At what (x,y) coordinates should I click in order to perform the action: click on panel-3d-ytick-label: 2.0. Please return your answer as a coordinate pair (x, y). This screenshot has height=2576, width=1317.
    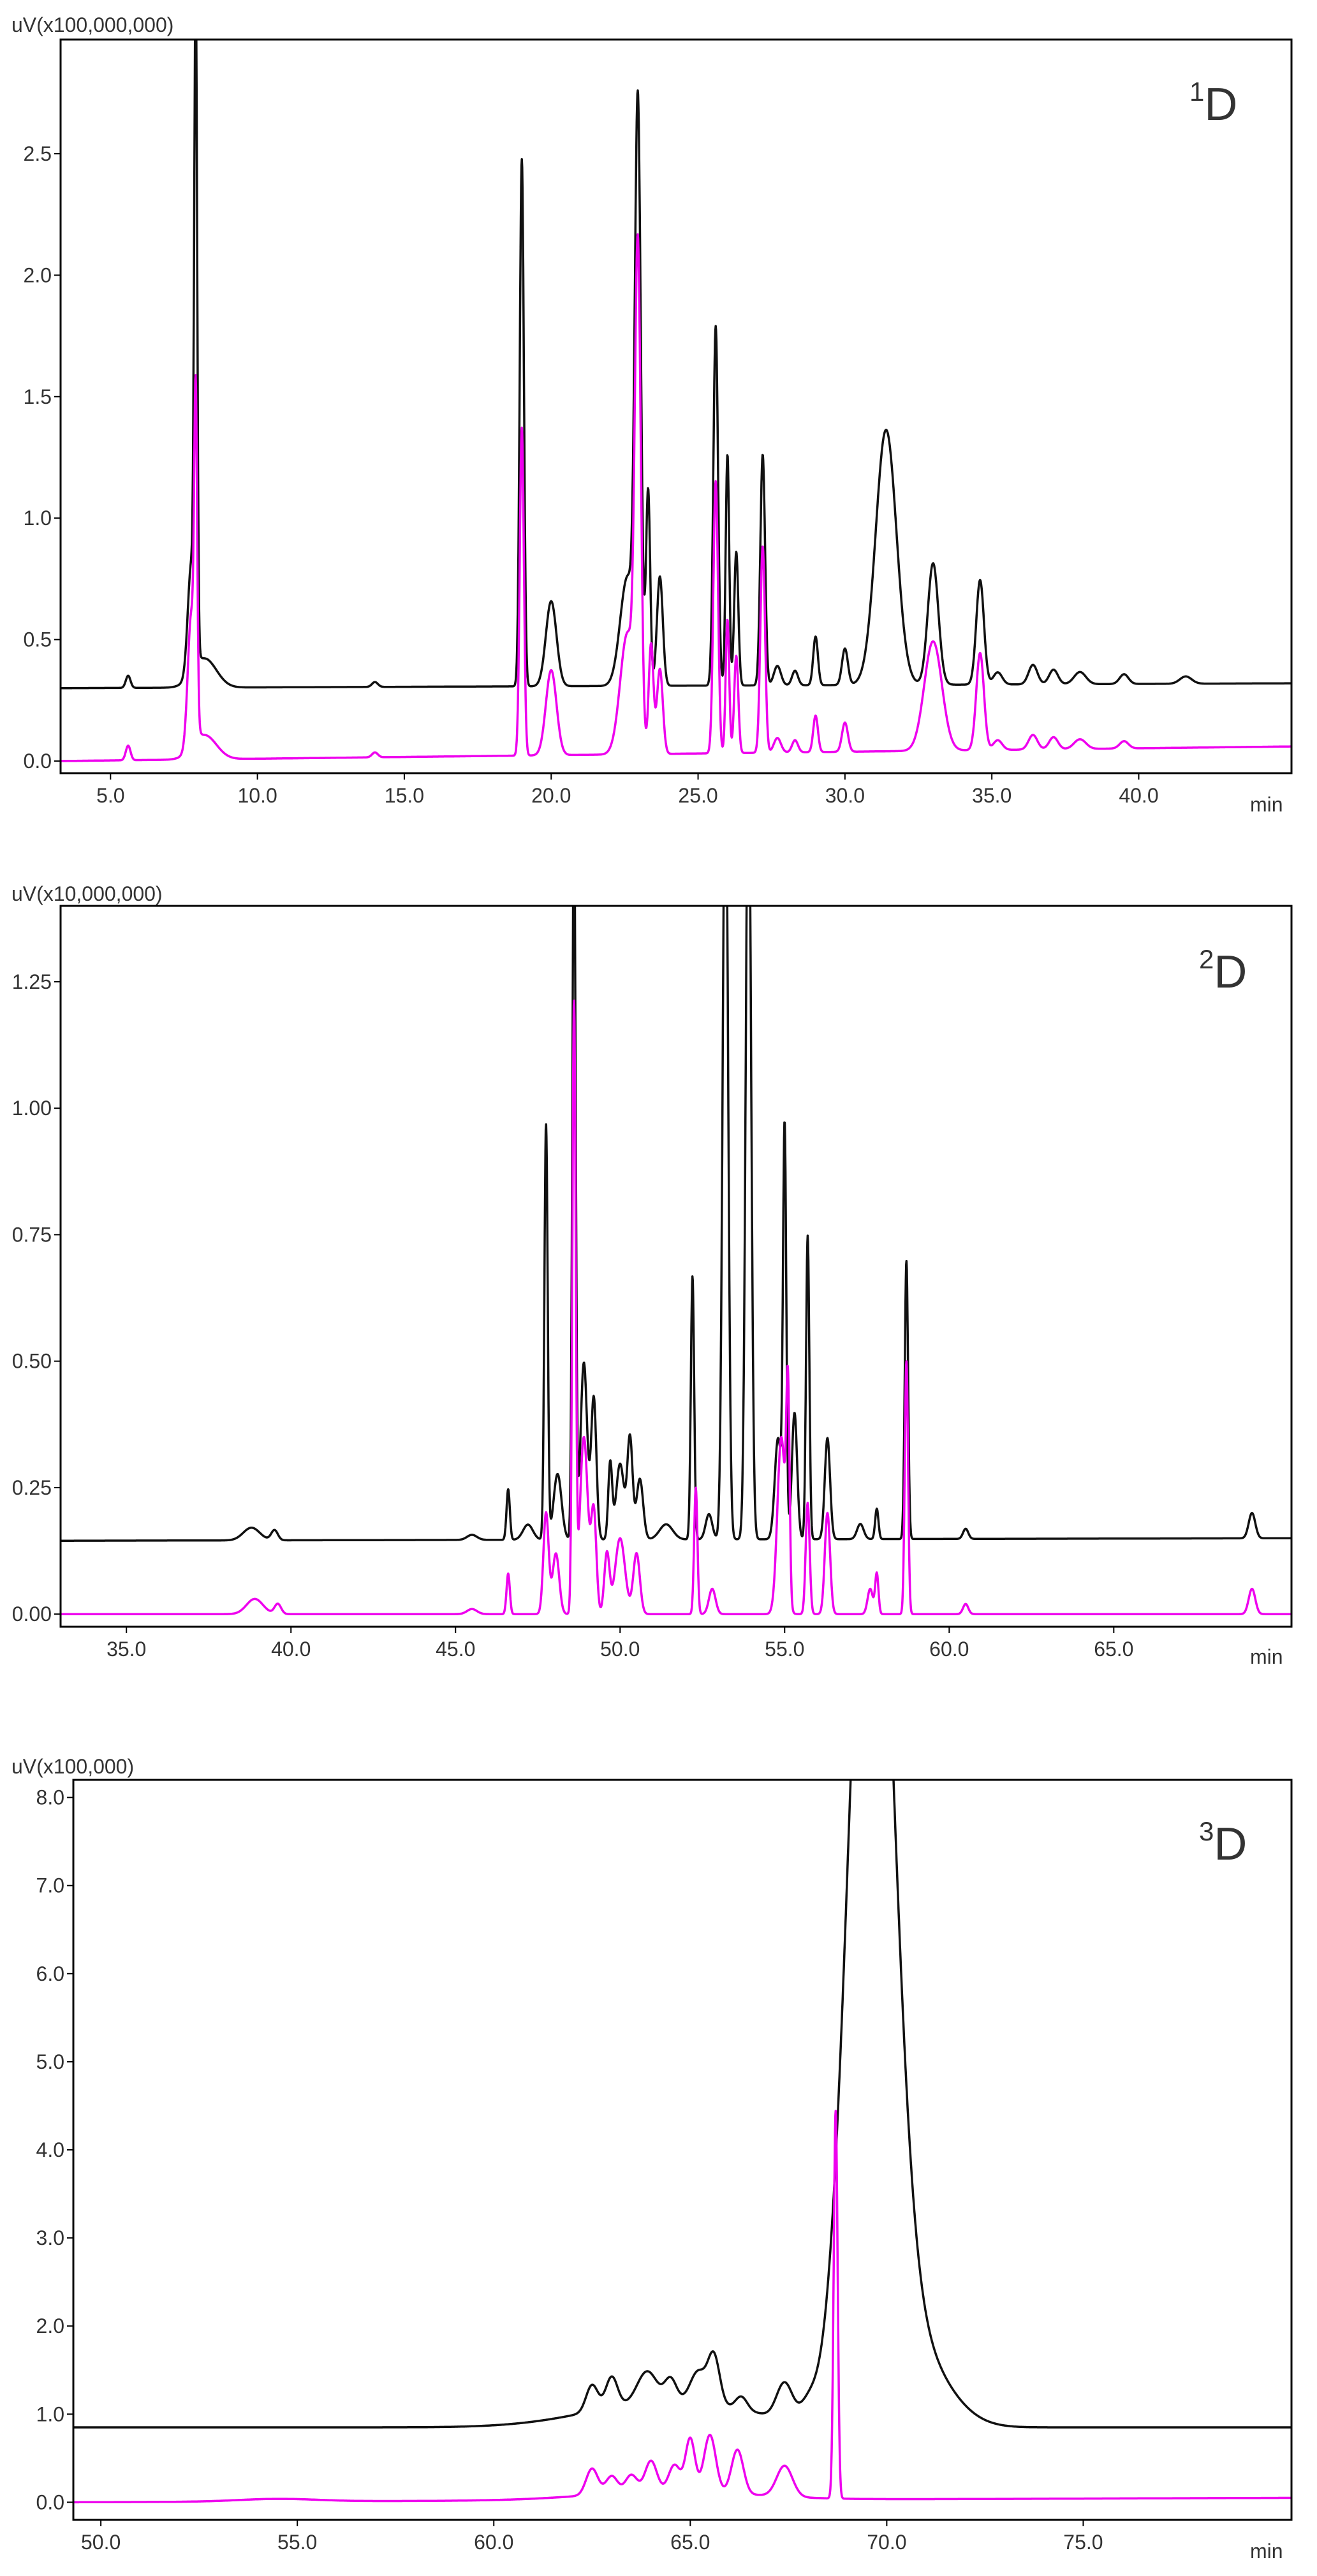
    Looking at the image, I should click on (50, 2325).